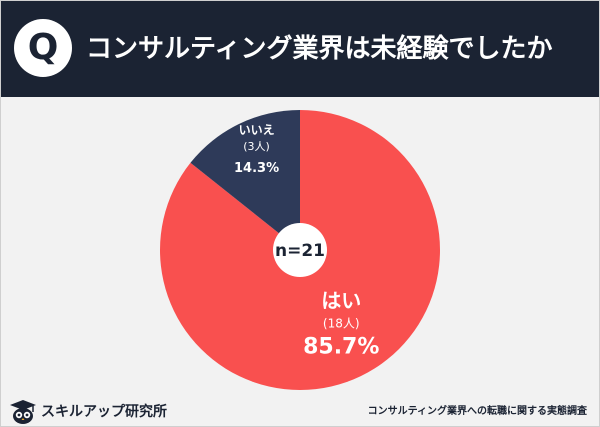 This screenshot has width=600, height=427. Describe the element at coordinates (256, 146) in the screenshot. I see `slice-count-1: (3人)` at that location.